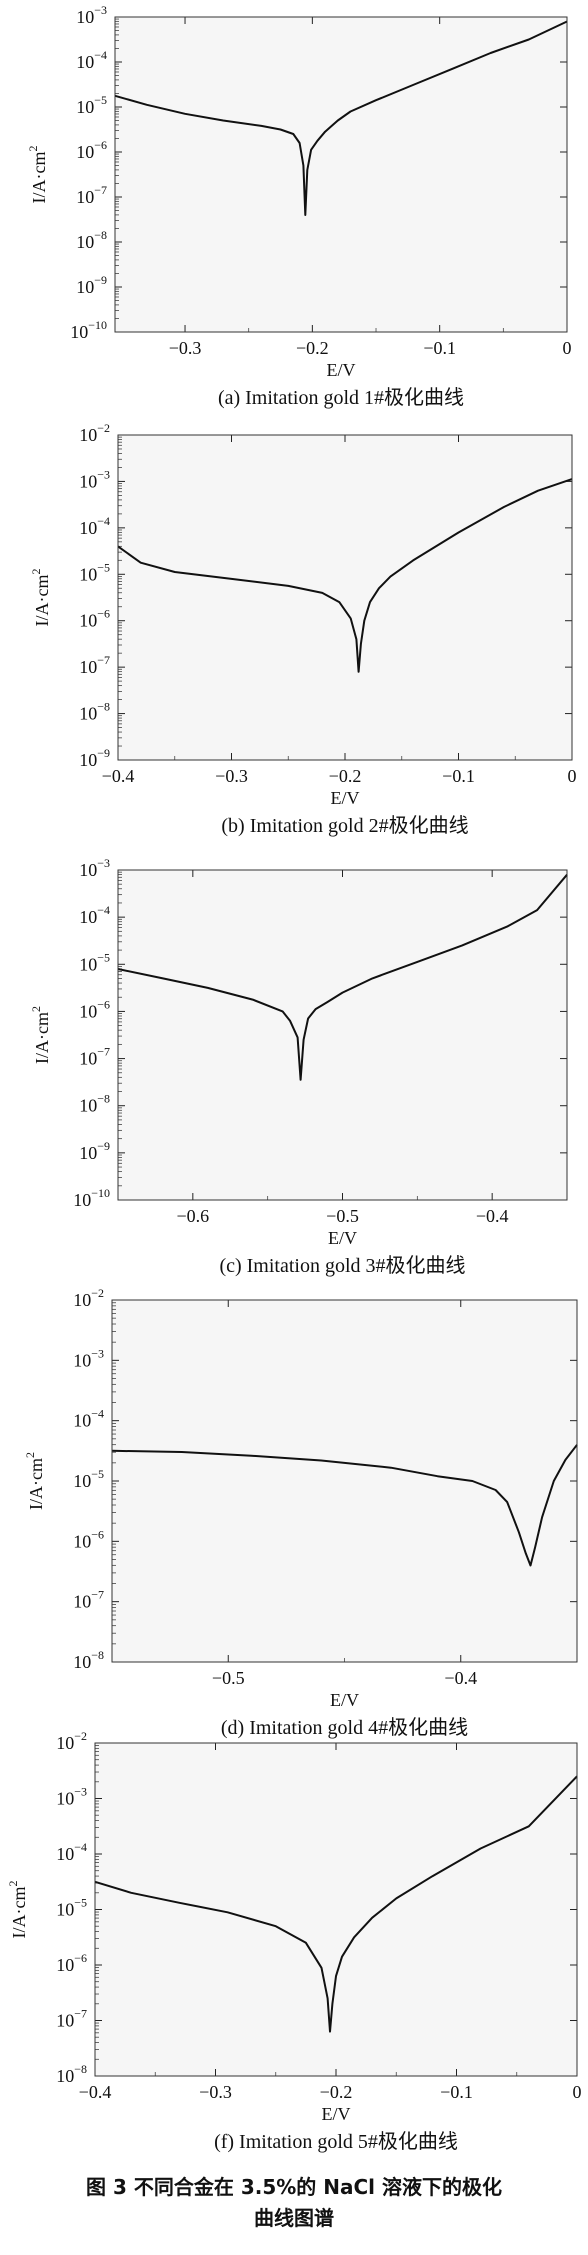 The width and height of the screenshot is (588, 2255). What do you see at coordinates (336, 2141) in the screenshot?
I see `panel-caption: (f) Imitation gold 5#极化曲线` at bounding box center [336, 2141].